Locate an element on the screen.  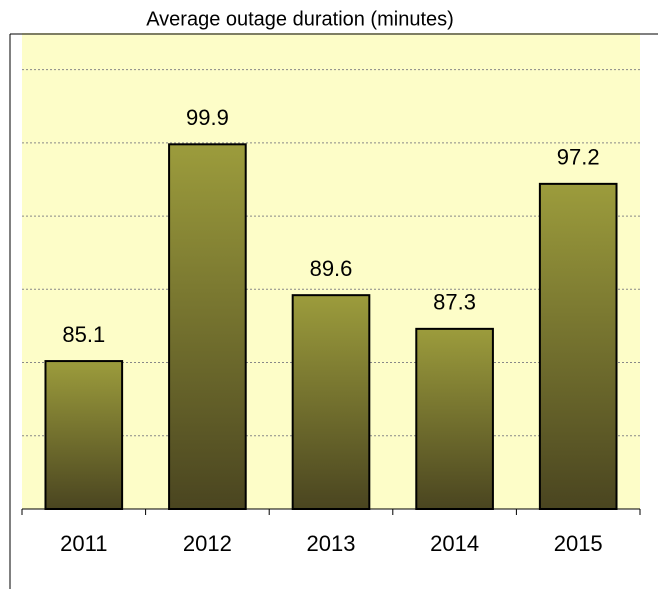
value-label: 97.2 is located at coordinates (578, 157).